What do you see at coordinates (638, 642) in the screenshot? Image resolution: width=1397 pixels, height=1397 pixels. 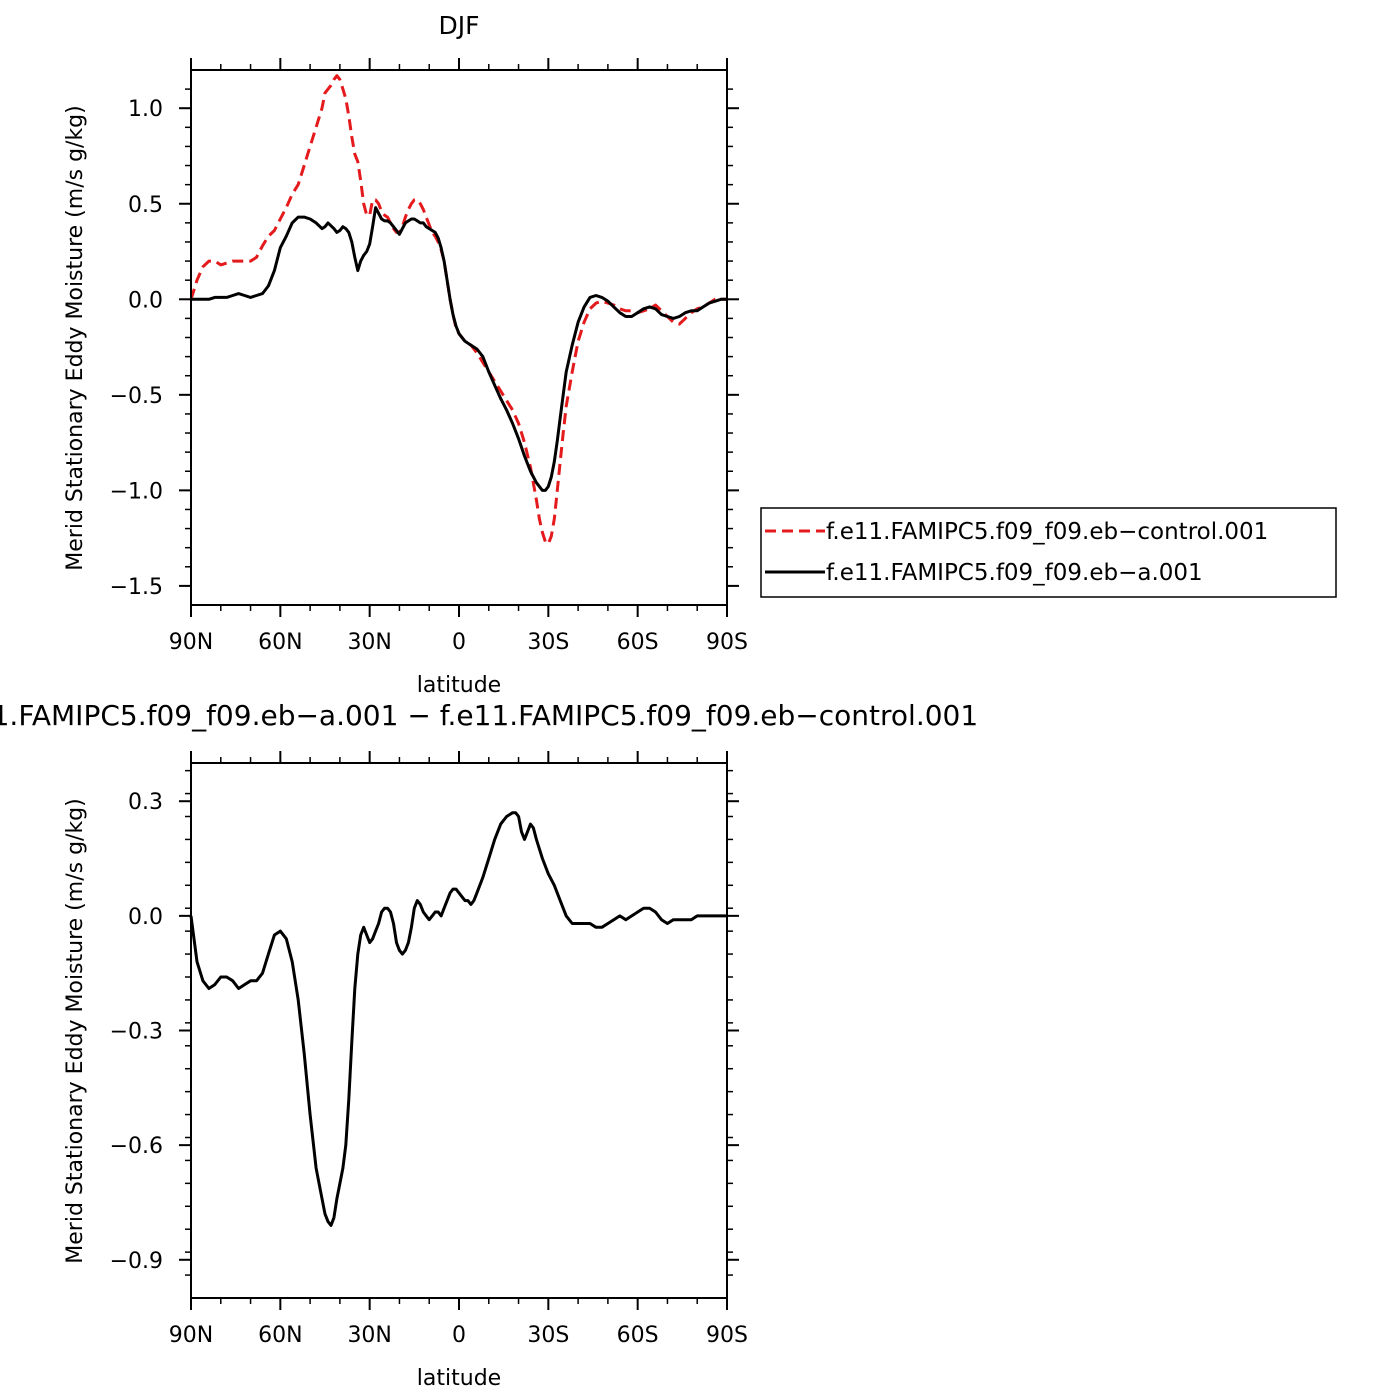 I see `top-x-tick-label: 60S` at bounding box center [638, 642].